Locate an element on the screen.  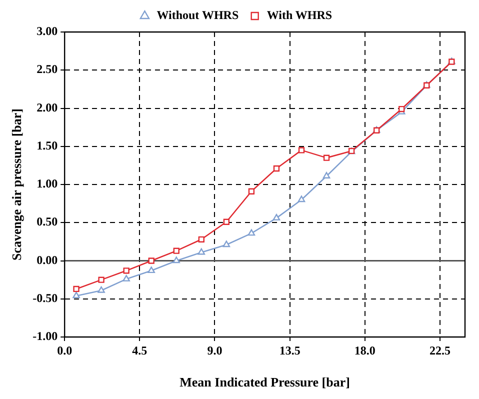
y-tick-label: 1.50 is located at coordinates (47, 145).